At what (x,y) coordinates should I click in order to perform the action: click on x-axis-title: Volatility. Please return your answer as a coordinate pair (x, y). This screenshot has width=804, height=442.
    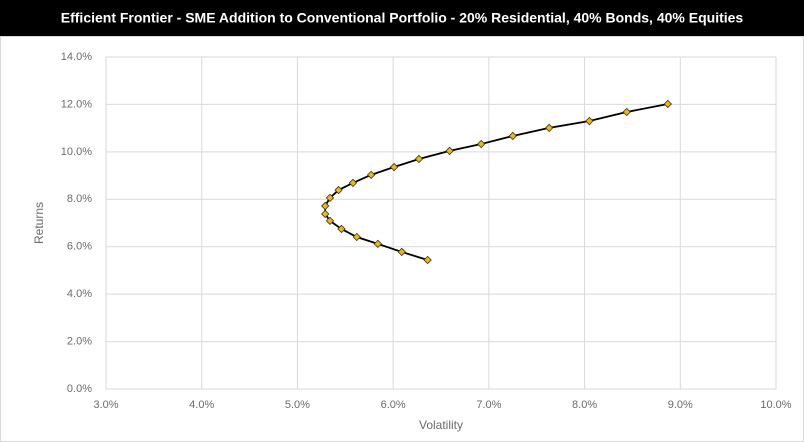
    Looking at the image, I should click on (441, 425).